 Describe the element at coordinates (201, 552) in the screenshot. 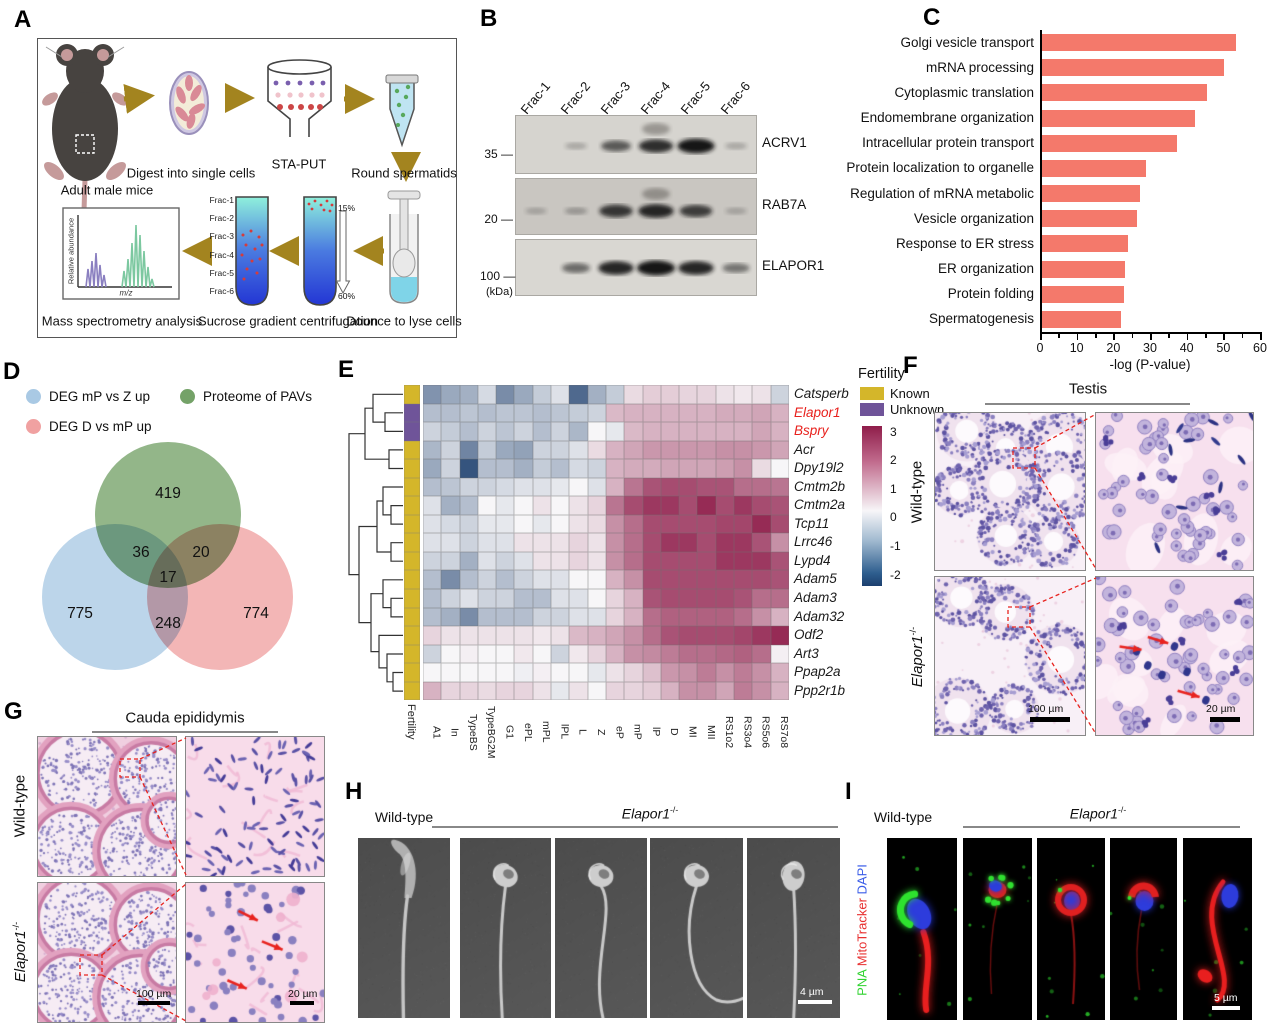

I see `venn-count-proteome_and_degdmp: 20` at that location.